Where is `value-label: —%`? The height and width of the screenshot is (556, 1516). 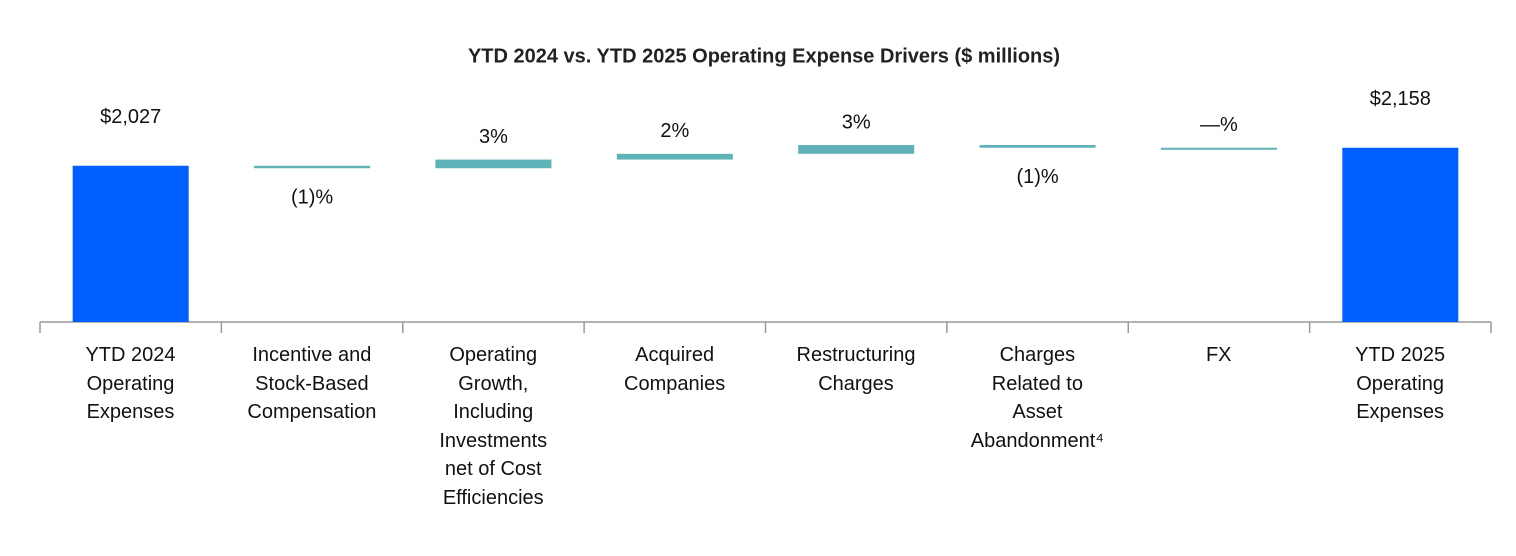 value-label: —% is located at coordinates (1219, 125).